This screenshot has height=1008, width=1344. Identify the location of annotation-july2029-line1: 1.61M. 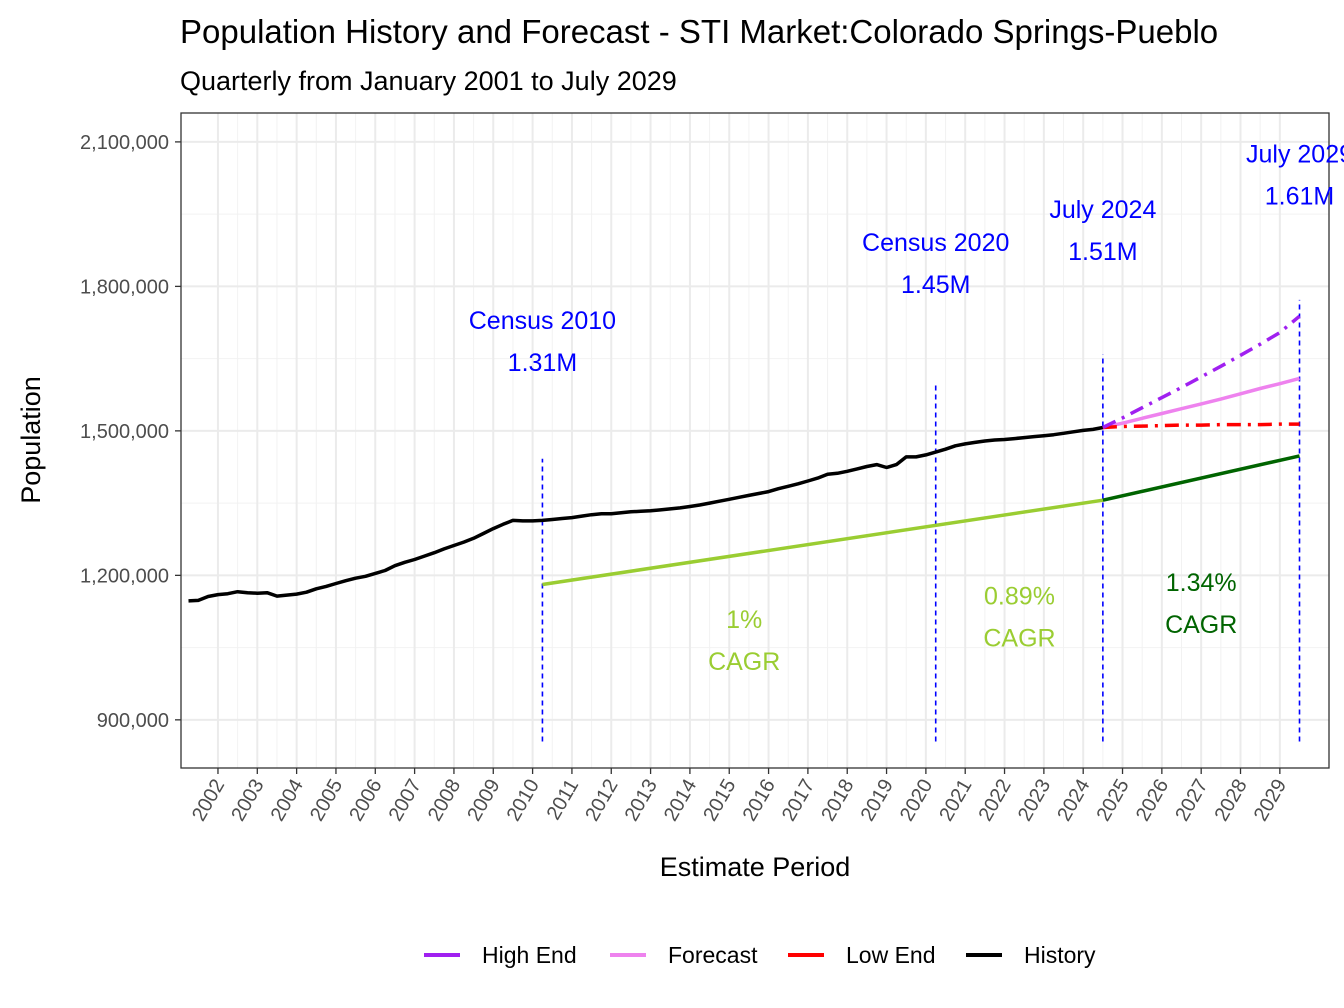
(1299, 197).